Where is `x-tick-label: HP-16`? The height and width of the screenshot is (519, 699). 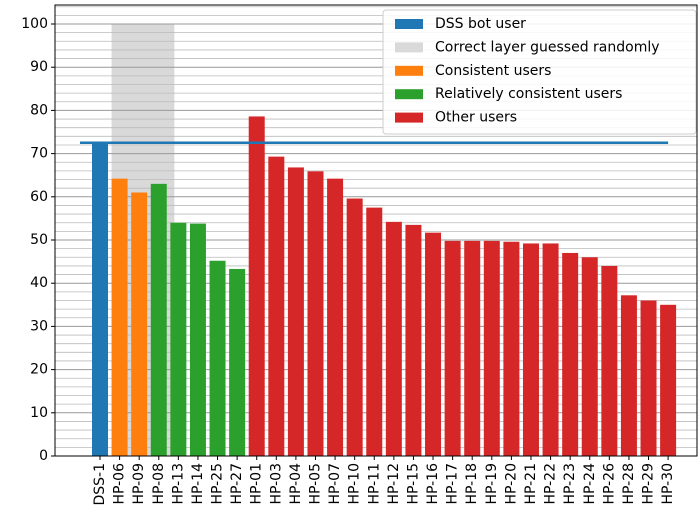
x-tick-label: HP-16 is located at coordinates (433, 484).